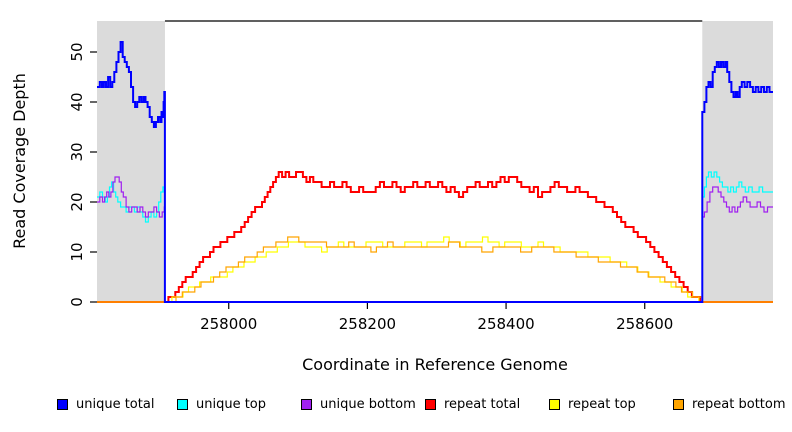  What do you see at coordinates (77, 201) in the screenshot?
I see `y-tick-label: 20` at bounding box center [77, 201].